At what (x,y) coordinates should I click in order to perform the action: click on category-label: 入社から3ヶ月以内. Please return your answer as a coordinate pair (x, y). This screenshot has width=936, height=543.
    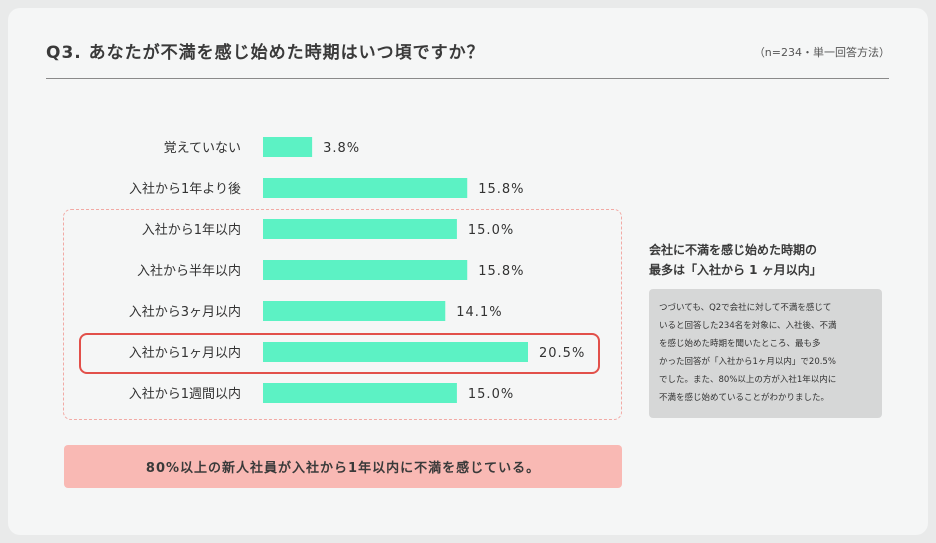
    Looking at the image, I should click on (185, 312).